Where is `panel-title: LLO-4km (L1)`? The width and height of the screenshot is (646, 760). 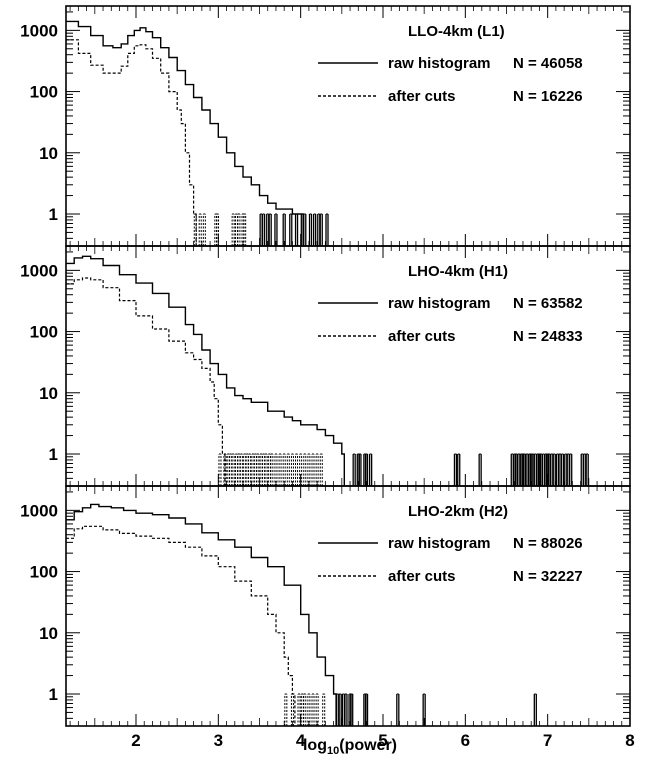
panel-title: LLO-4km (L1) is located at coordinates (456, 31).